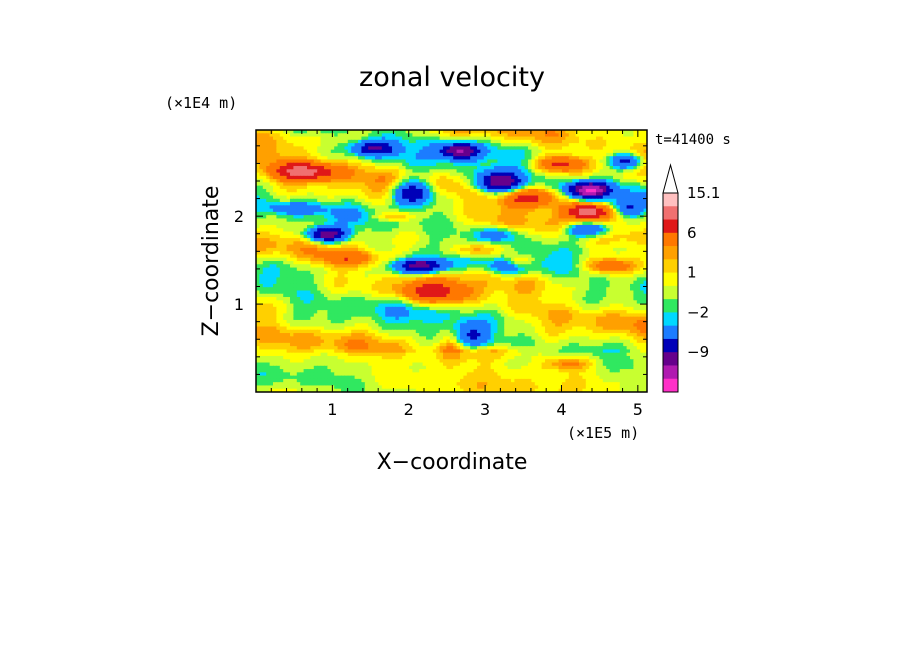 The height and width of the screenshot is (654, 904). What do you see at coordinates (485, 409) in the screenshot?
I see `x-tick-label: 3` at bounding box center [485, 409].